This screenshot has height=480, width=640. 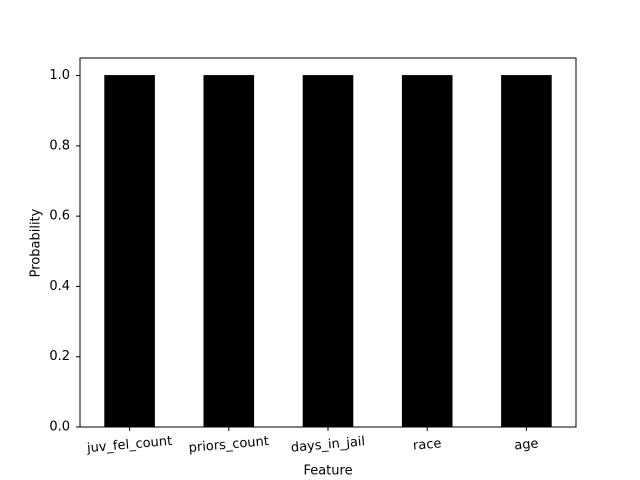 I want to click on y-tick-label: 0.6, so click(x=59, y=216).